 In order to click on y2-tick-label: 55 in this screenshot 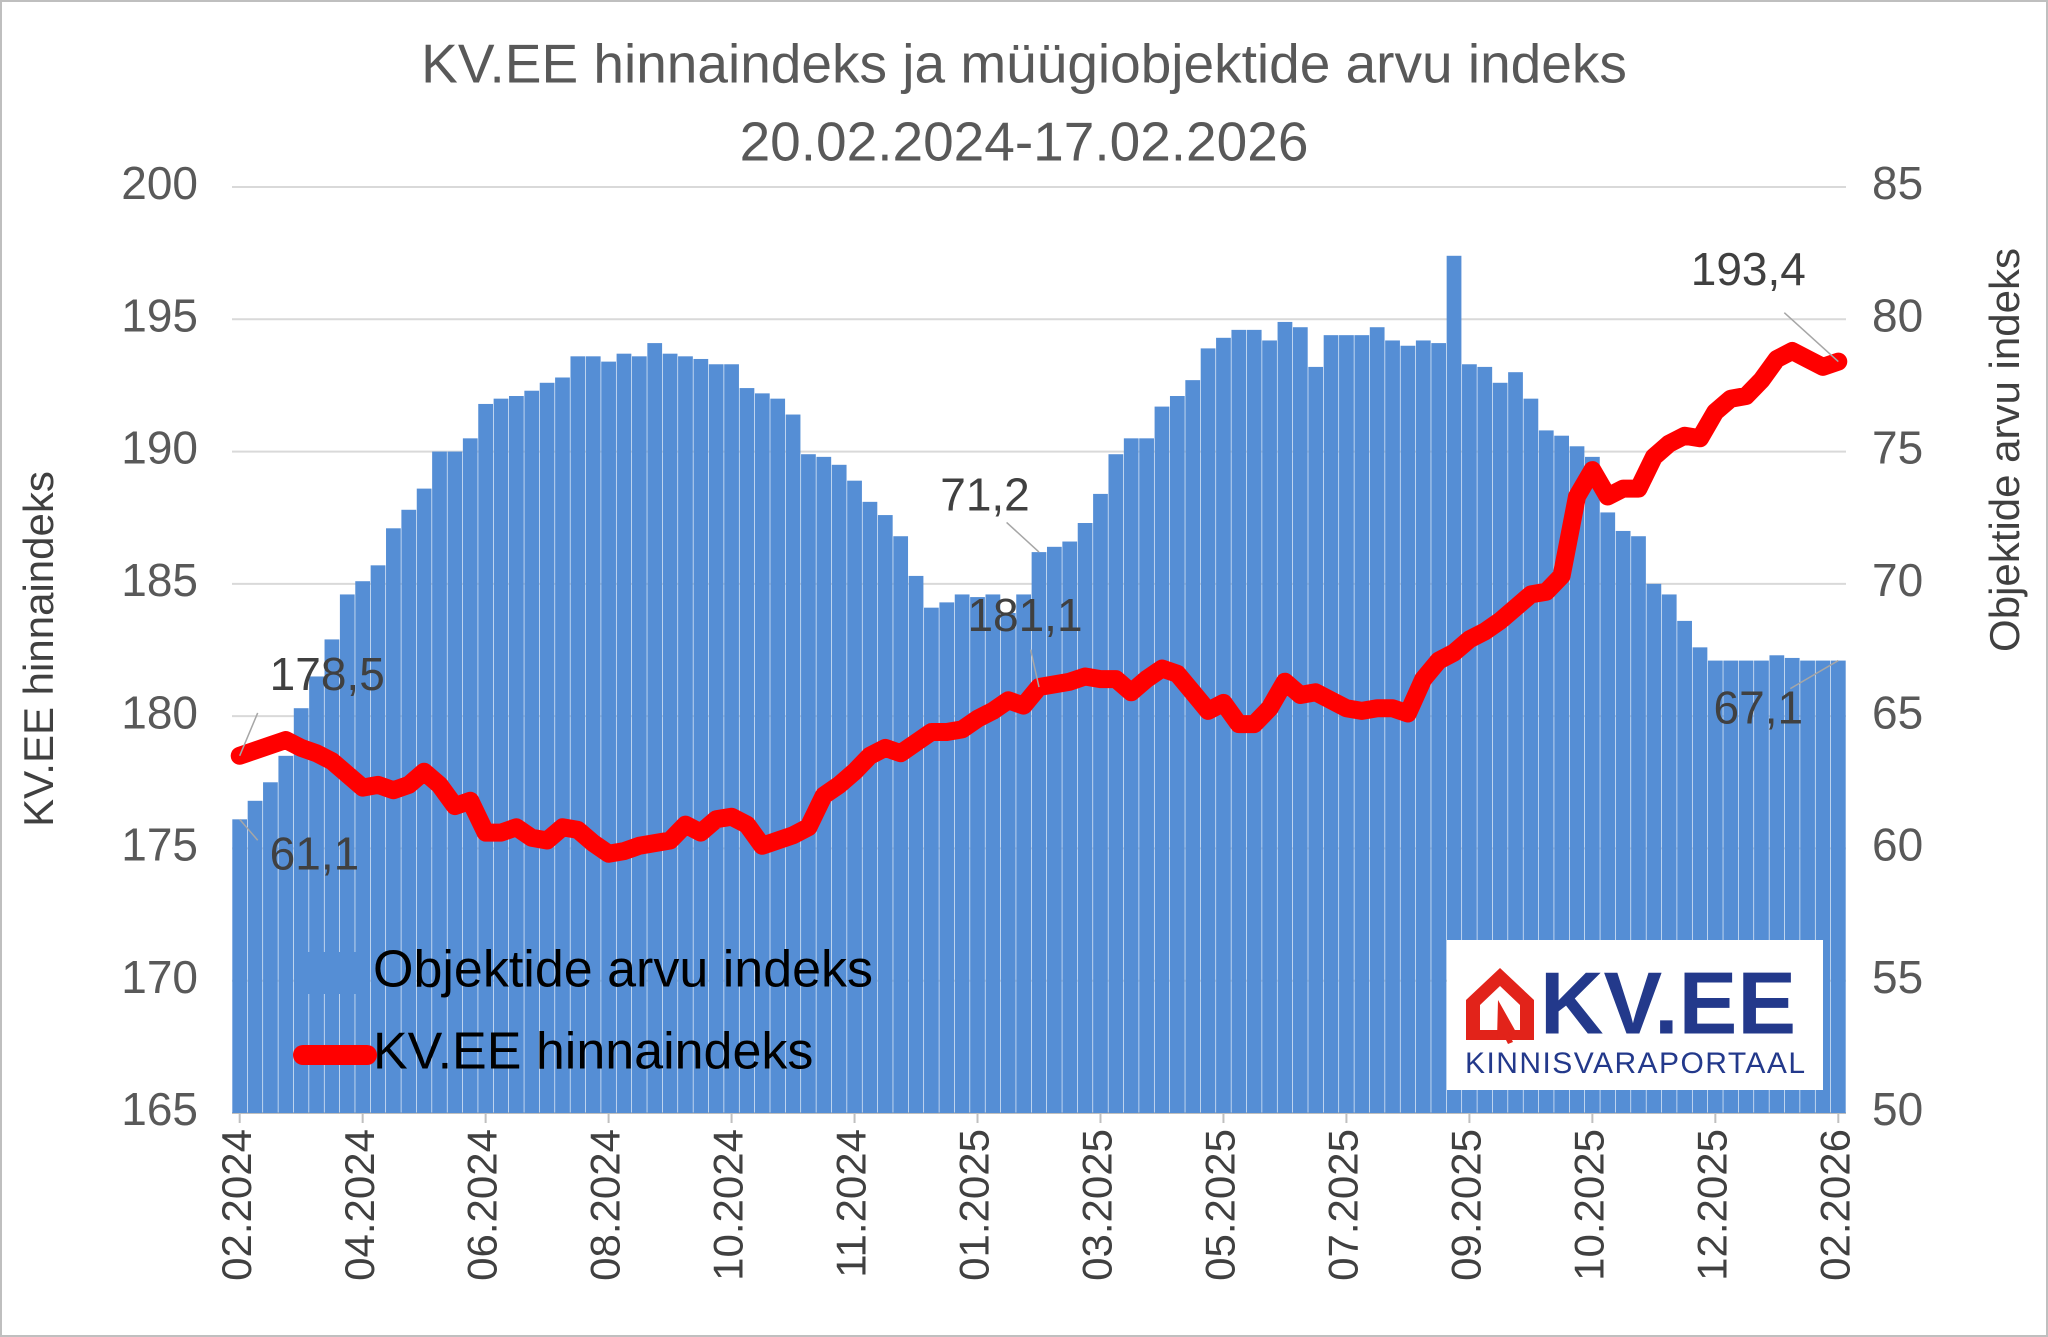, I will do `click(1897, 977)`.